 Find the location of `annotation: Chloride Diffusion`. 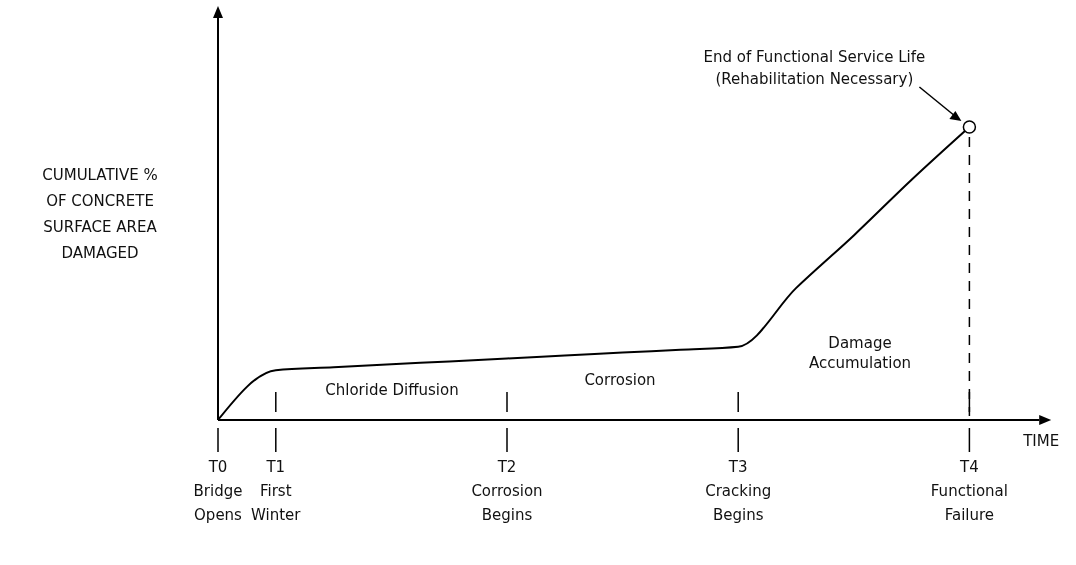

annotation: Chloride Diffusion is located at coordinates (392, 390).